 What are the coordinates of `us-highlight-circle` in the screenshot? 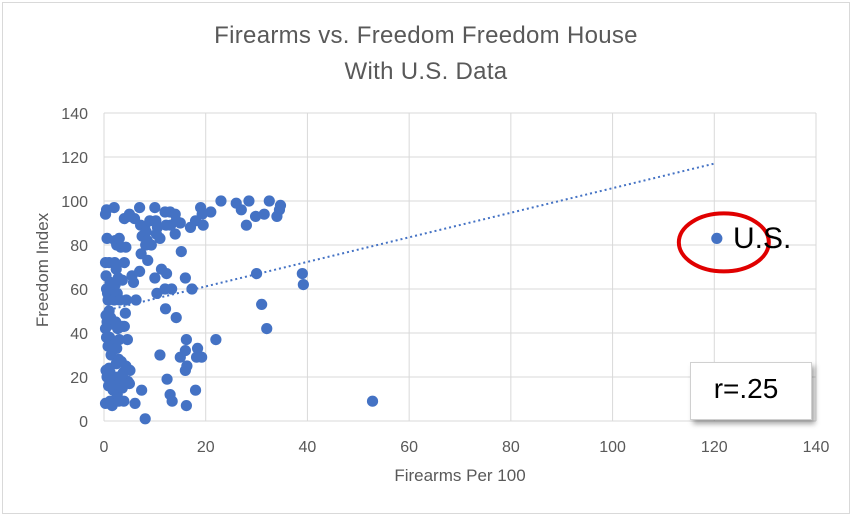 It's located at (723, 242).